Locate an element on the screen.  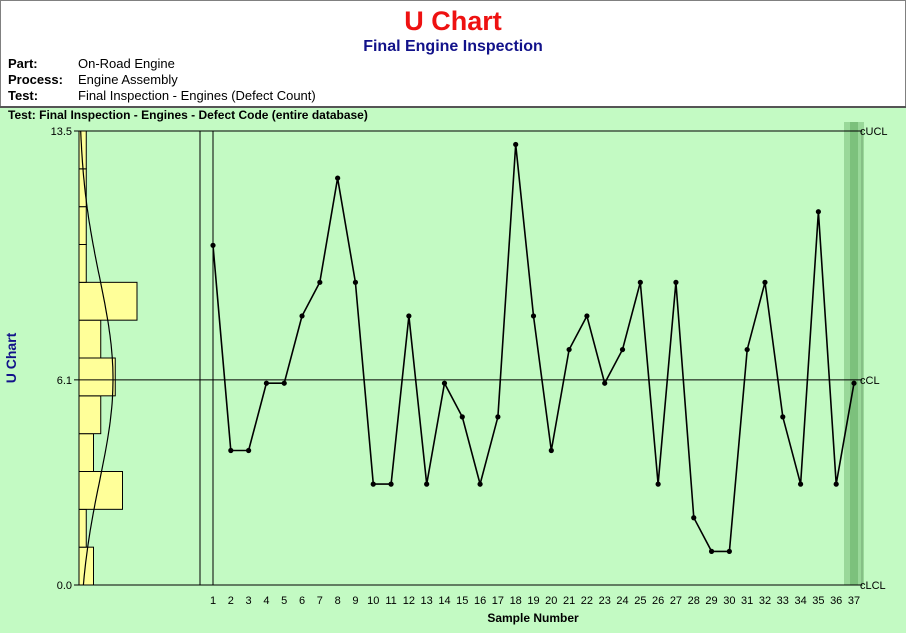
x-tick-label: 6 is located at coordinates (302, 601).